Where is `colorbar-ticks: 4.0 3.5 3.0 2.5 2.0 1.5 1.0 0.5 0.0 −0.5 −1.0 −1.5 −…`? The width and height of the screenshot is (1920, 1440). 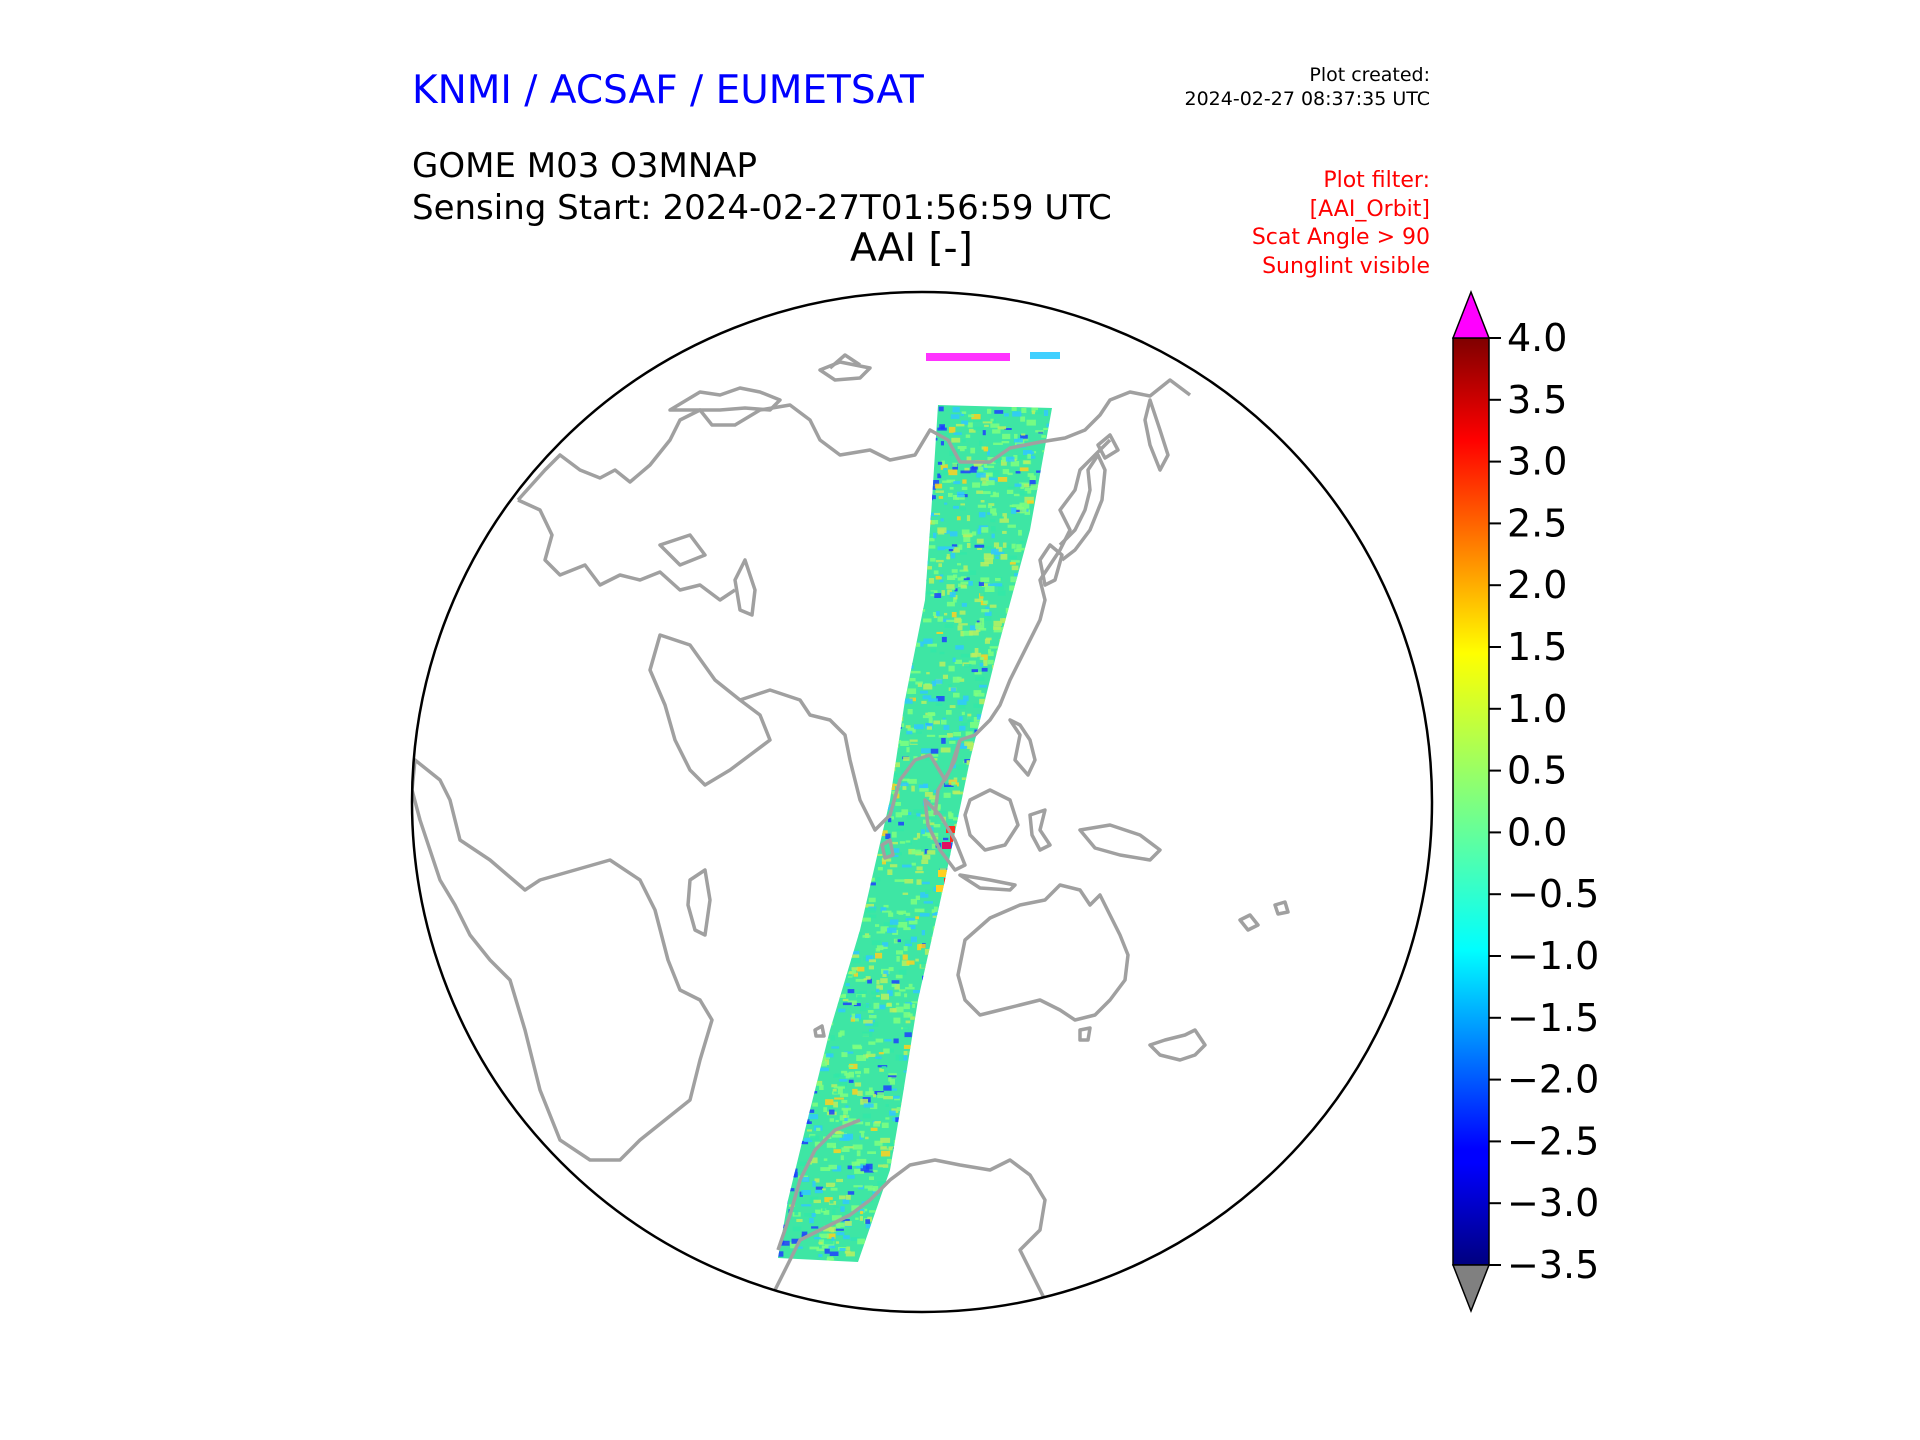
colorbar-ticks: 4.0 3.5 3.0 2.5 2.0 1.5 1.0 0.5 0.0 −0.5 −1.0 −1.5 −… is located at coordinates (1544, 801).